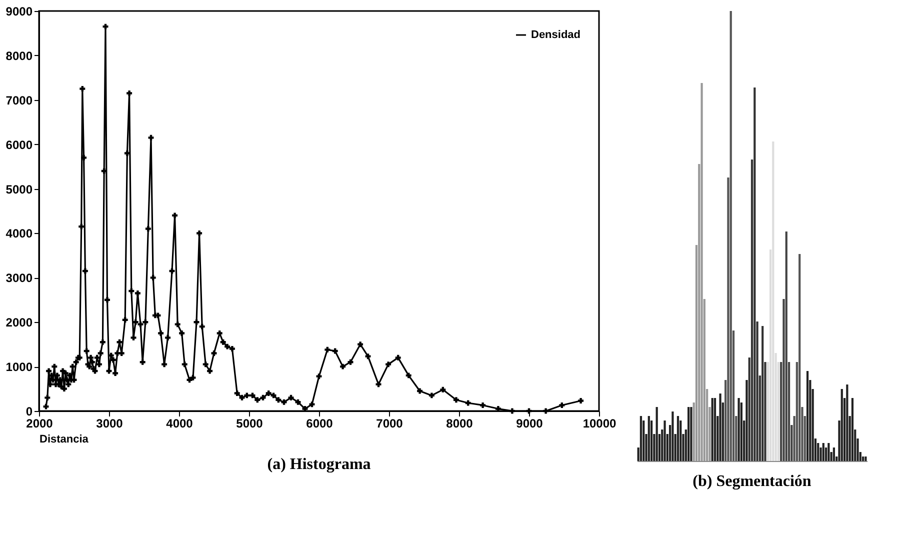 This screenshot has height=542, width=920. Describe the element at coordinates (19, 278) in the screenshot. I see `y-tick-label: 3000` at that location.